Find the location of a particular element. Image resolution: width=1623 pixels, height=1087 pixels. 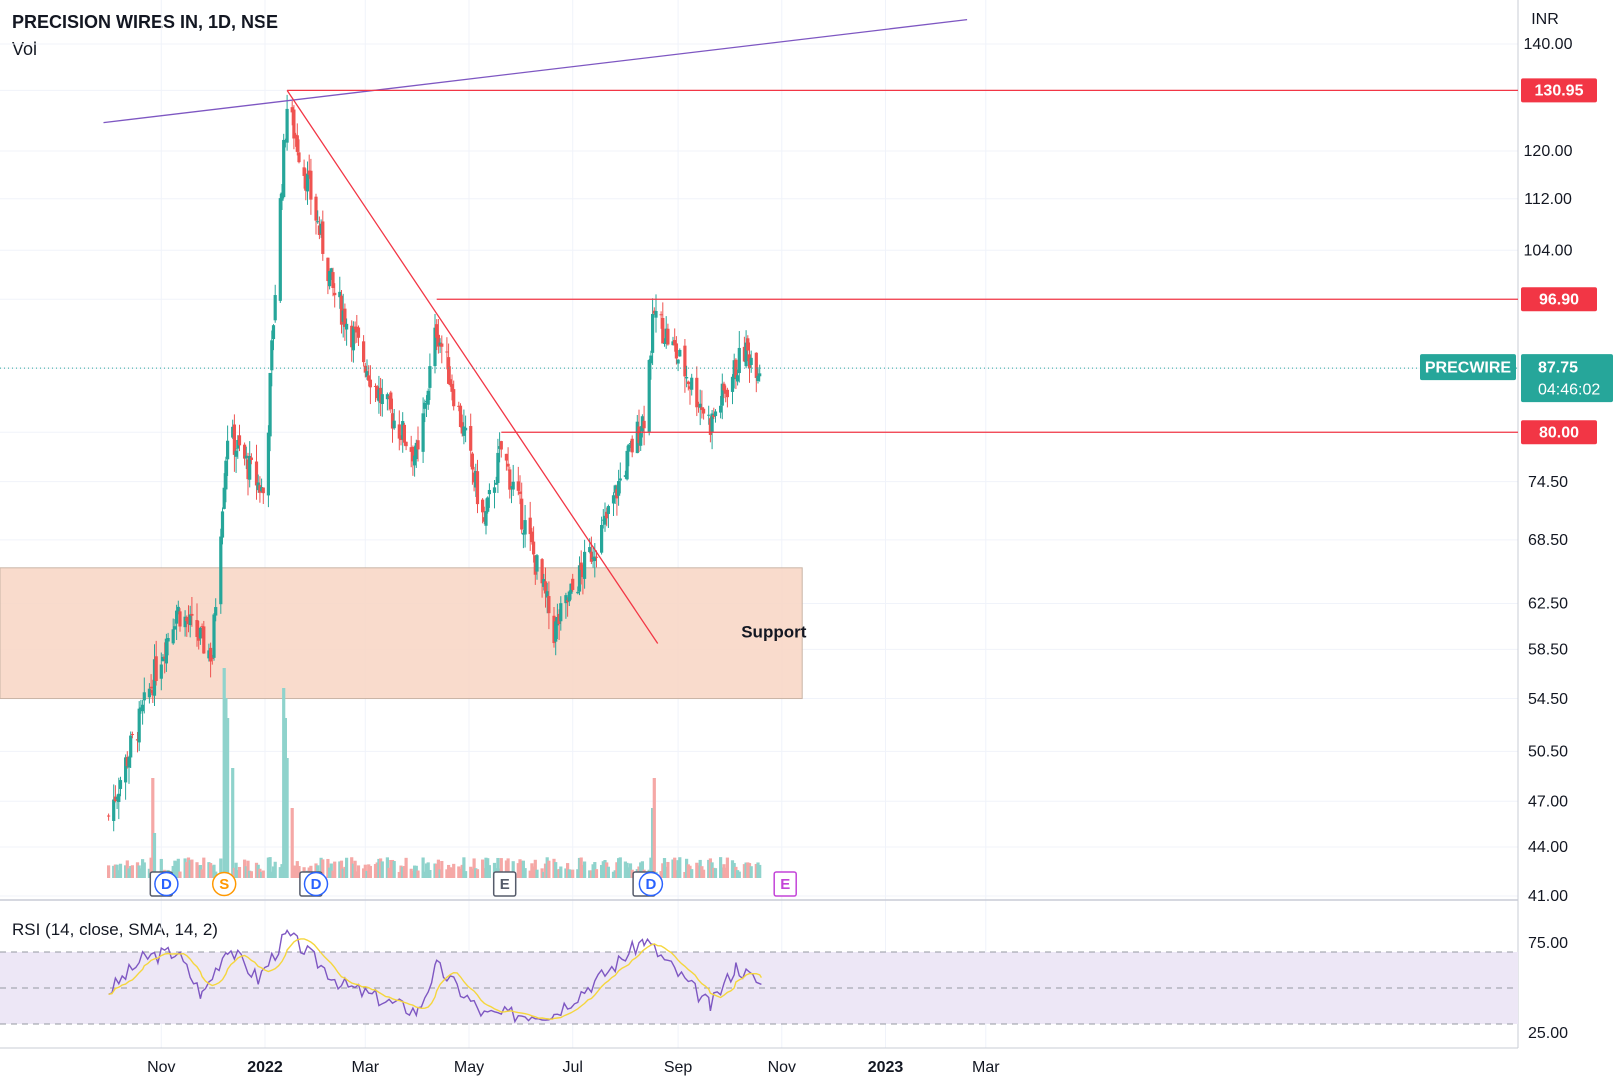

price-tick-label: 54.50 is located at coordinates (1548, 699).